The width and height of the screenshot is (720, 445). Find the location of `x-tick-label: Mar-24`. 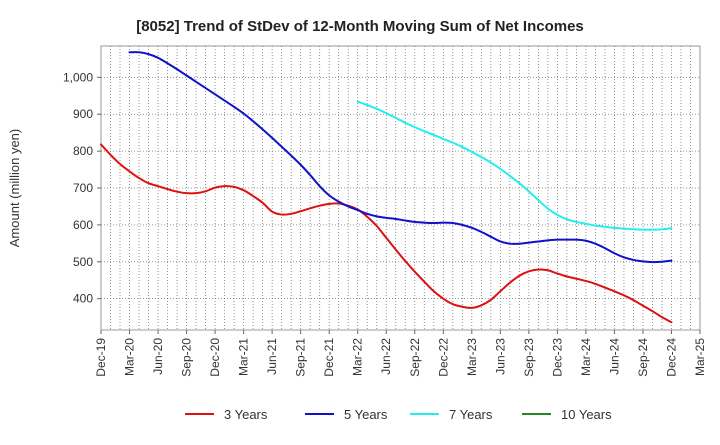

x-tick-label: Mar-24 is located at coordinates (586, 357).